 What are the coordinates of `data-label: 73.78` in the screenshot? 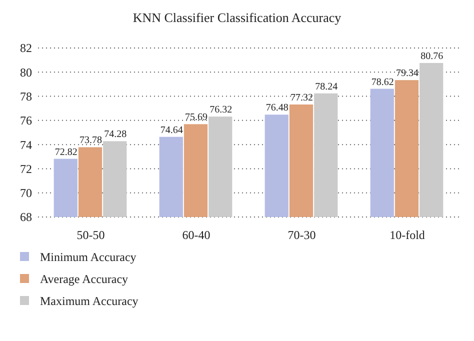 It's located at (91, 140).